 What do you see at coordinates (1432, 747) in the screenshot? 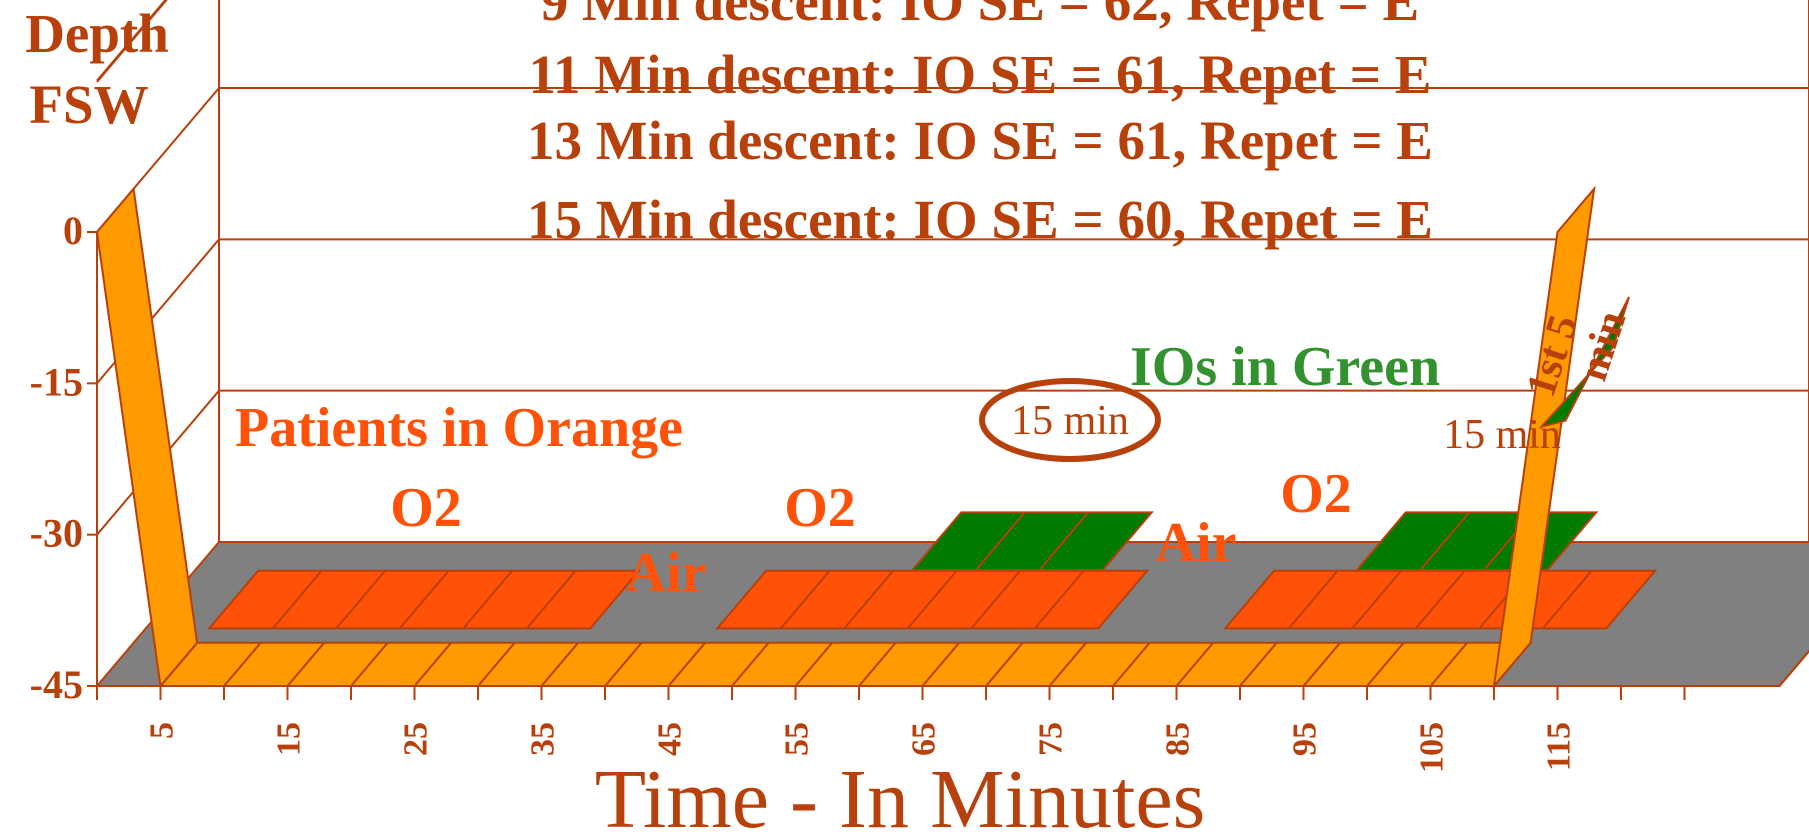
I see `x-tick-label: 105` at bounding box center [1432, 747].